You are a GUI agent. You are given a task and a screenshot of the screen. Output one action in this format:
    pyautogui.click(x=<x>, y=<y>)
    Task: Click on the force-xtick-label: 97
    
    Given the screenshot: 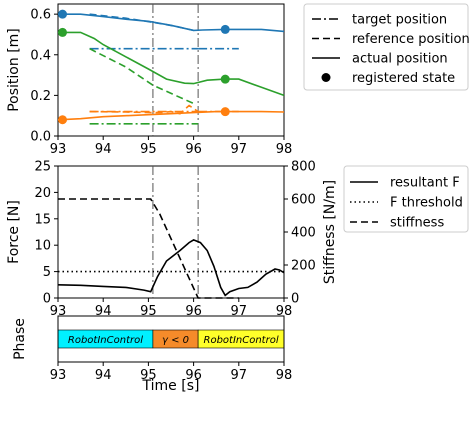 What is the action you would take?
    pyautogui.click(x=239, y=311)
    